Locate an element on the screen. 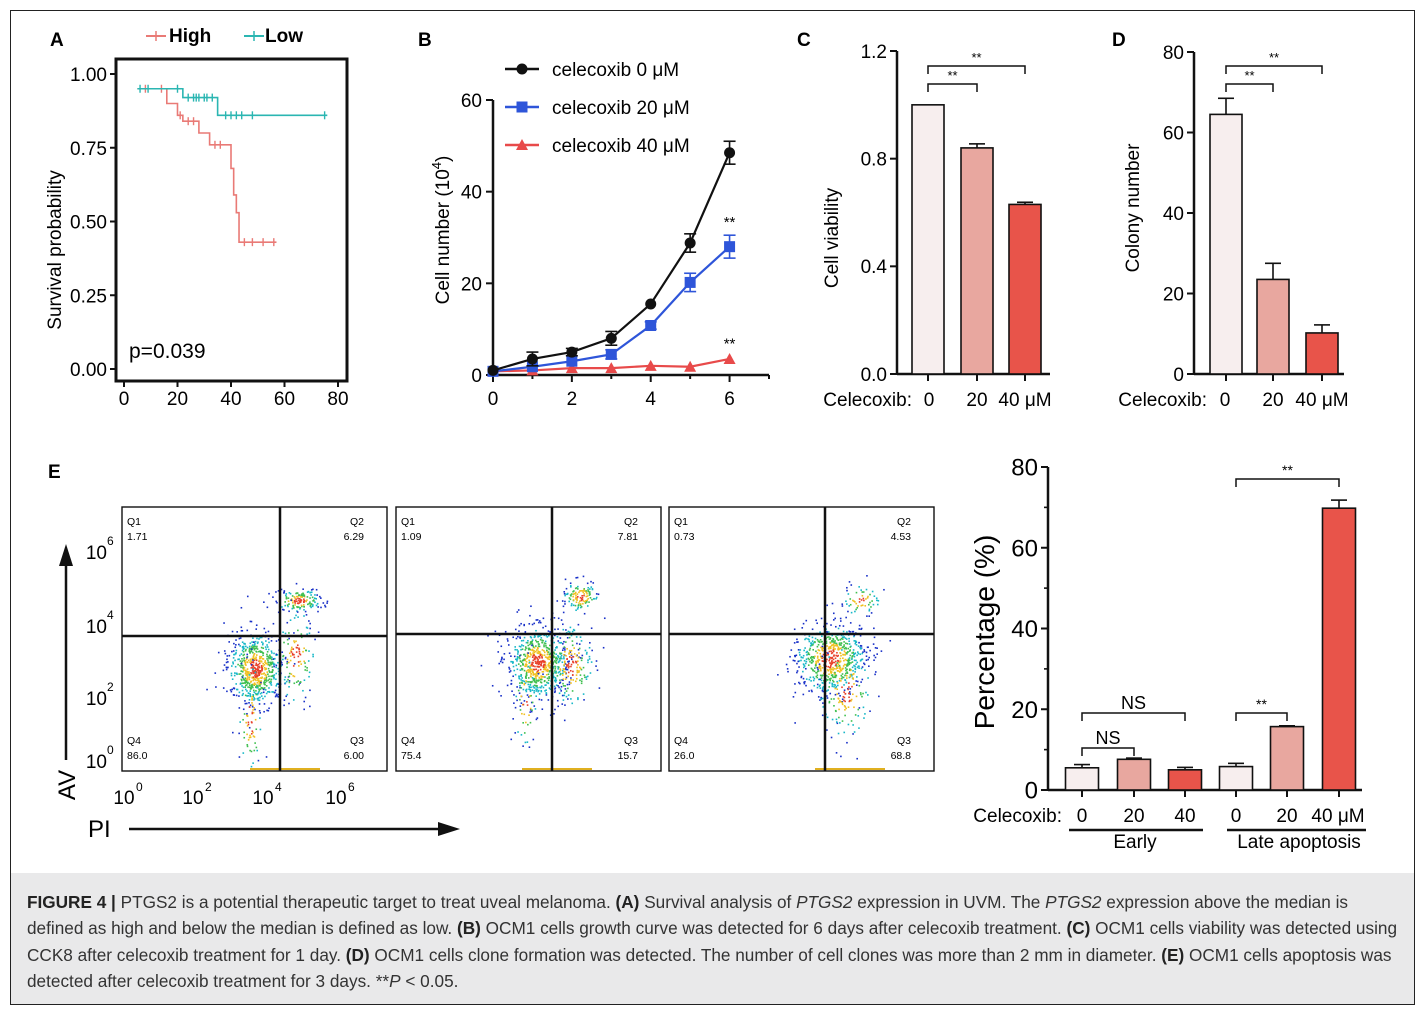 The height and width of the screenshot is (1019, 1427). survival-y-label: Survival probability is located at coordinates (55, 250).